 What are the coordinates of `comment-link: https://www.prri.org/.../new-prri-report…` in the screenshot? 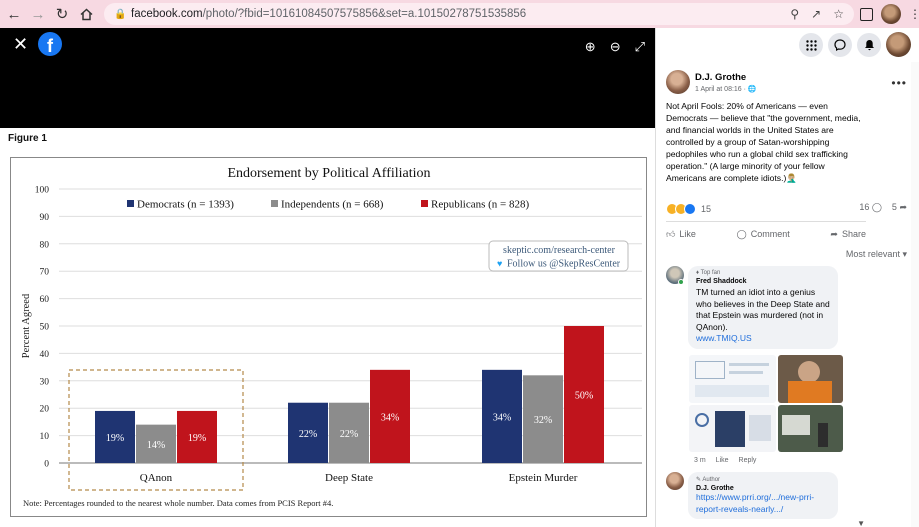 It's located at (755, 503).